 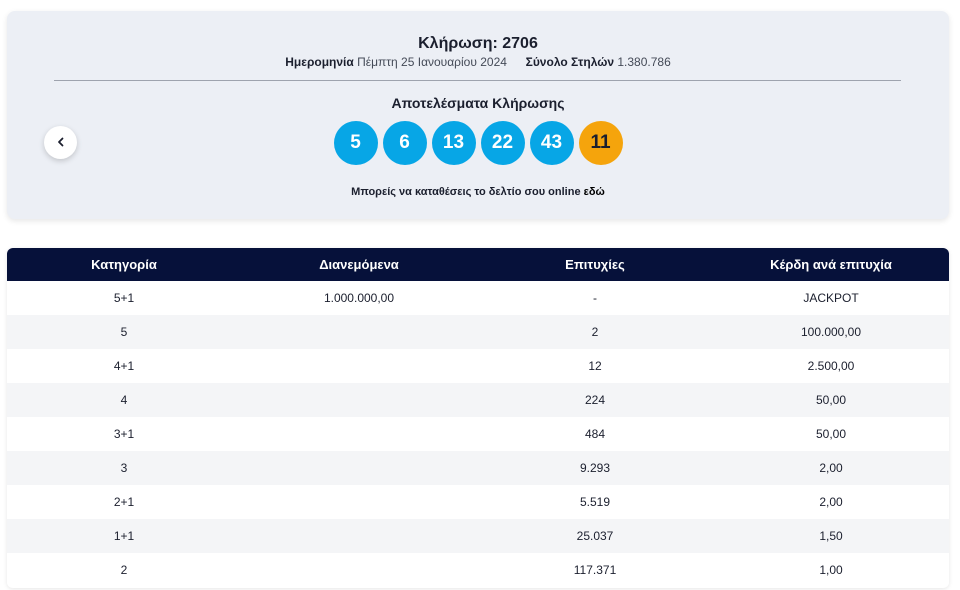 I want to click on number-ball: 6, so click(x=404, y=143).